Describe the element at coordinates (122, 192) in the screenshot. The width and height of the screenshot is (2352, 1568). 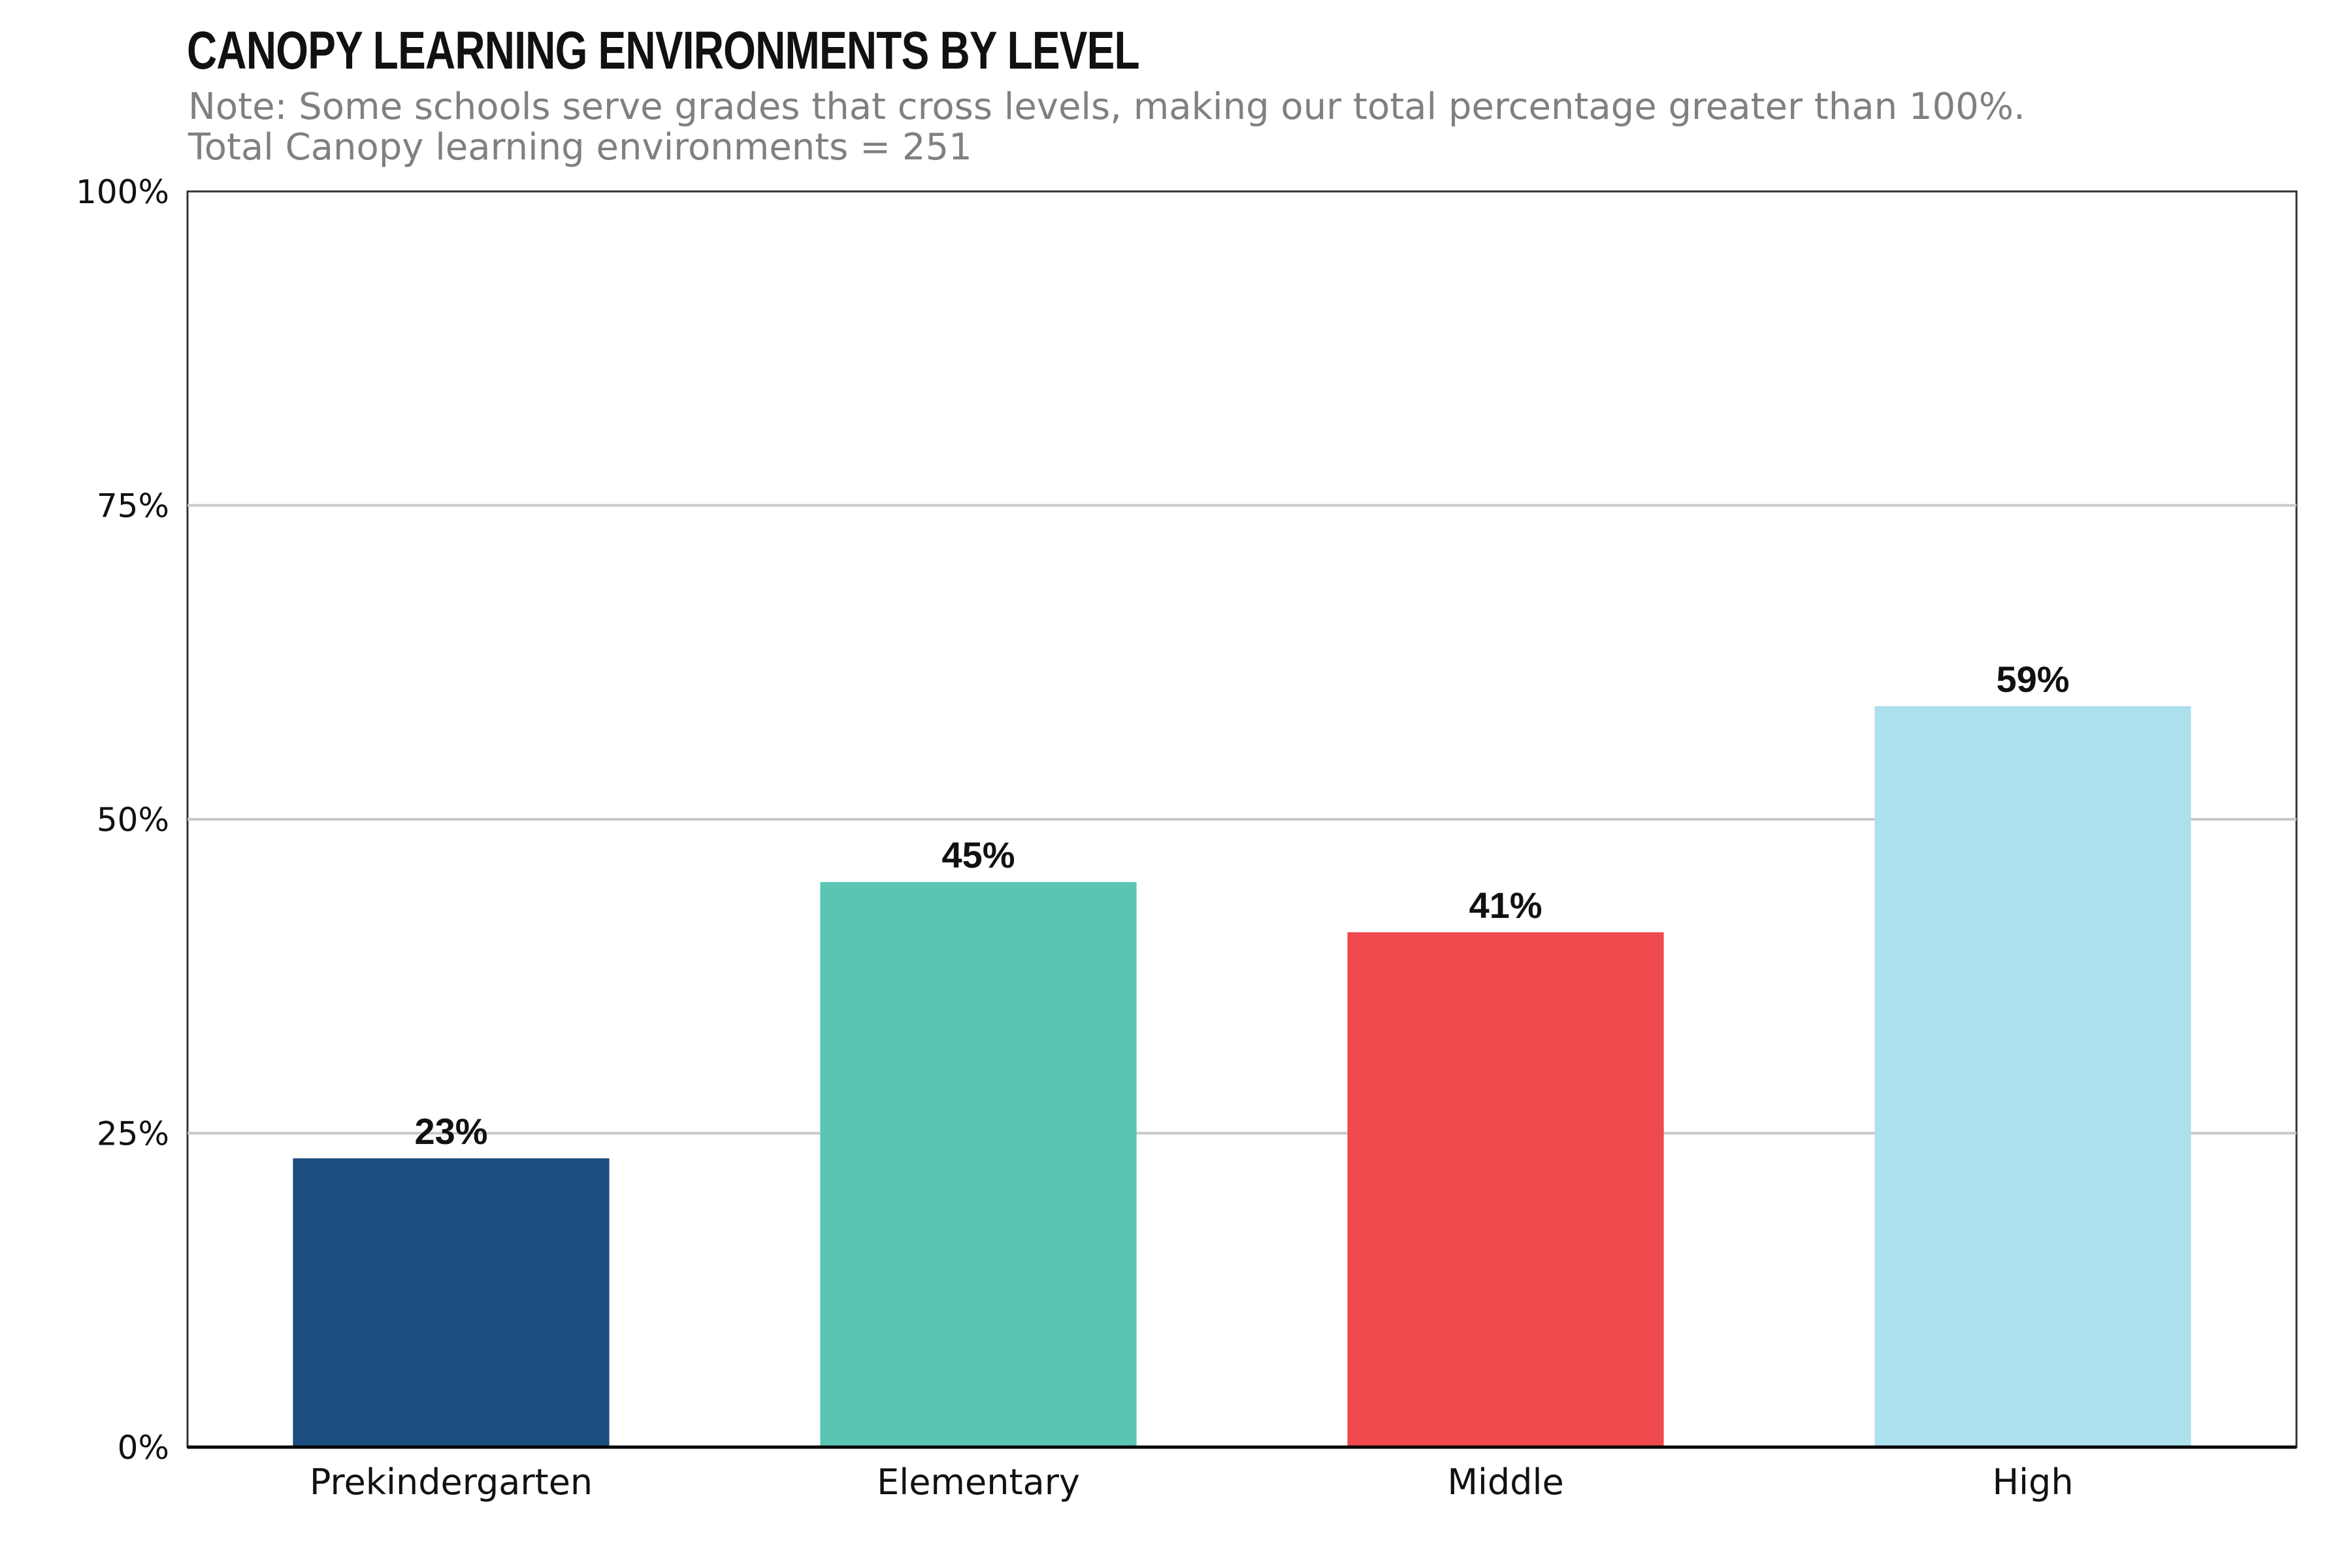
I see `y-tick-label-100: 100%` at that location.